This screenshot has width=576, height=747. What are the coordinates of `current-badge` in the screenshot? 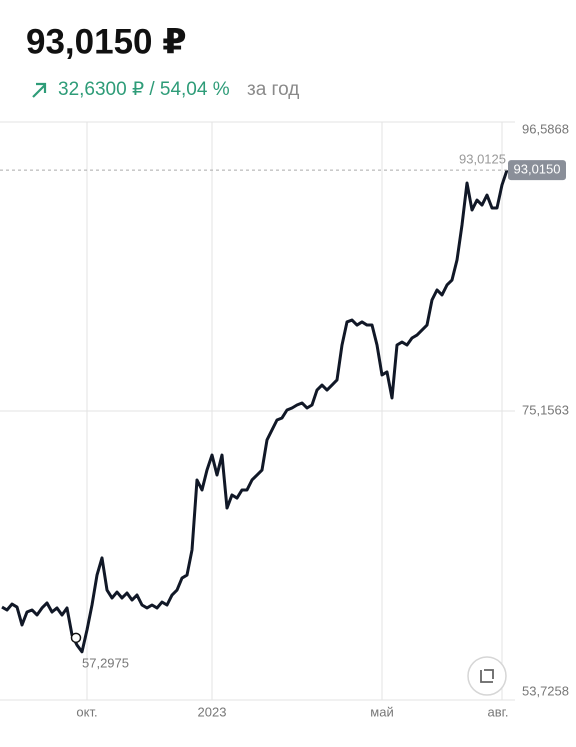 It's located at (537, 170).